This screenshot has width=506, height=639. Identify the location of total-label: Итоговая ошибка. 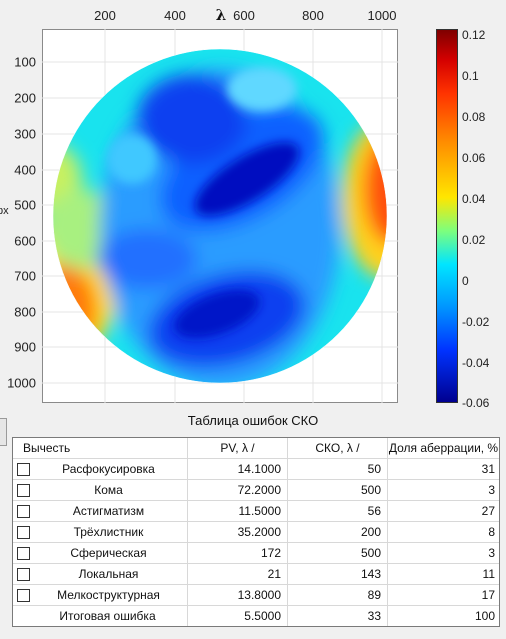
(107, 616).